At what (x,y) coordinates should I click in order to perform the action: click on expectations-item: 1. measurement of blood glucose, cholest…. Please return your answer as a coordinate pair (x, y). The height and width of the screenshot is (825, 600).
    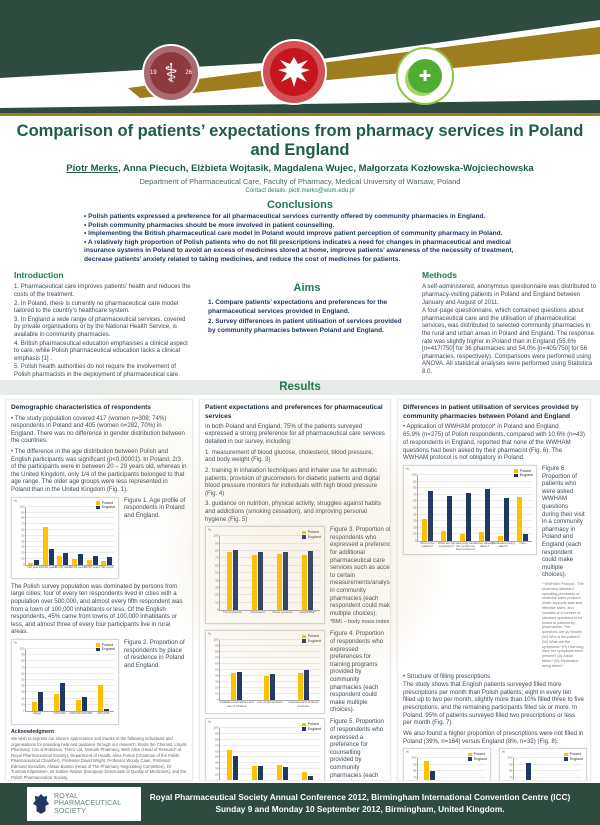
    Looking at the image, I should click on (289, 456).